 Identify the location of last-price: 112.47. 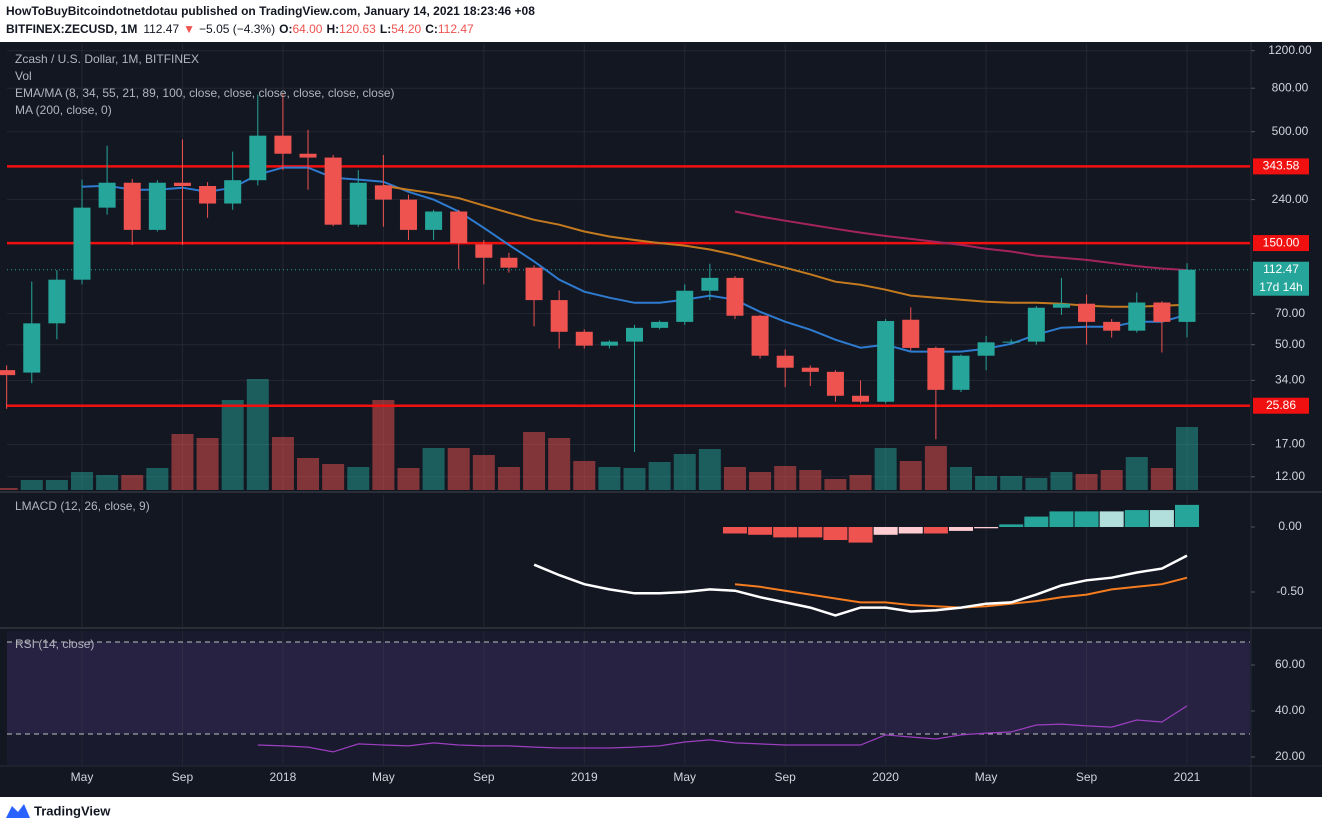
(161, 29).